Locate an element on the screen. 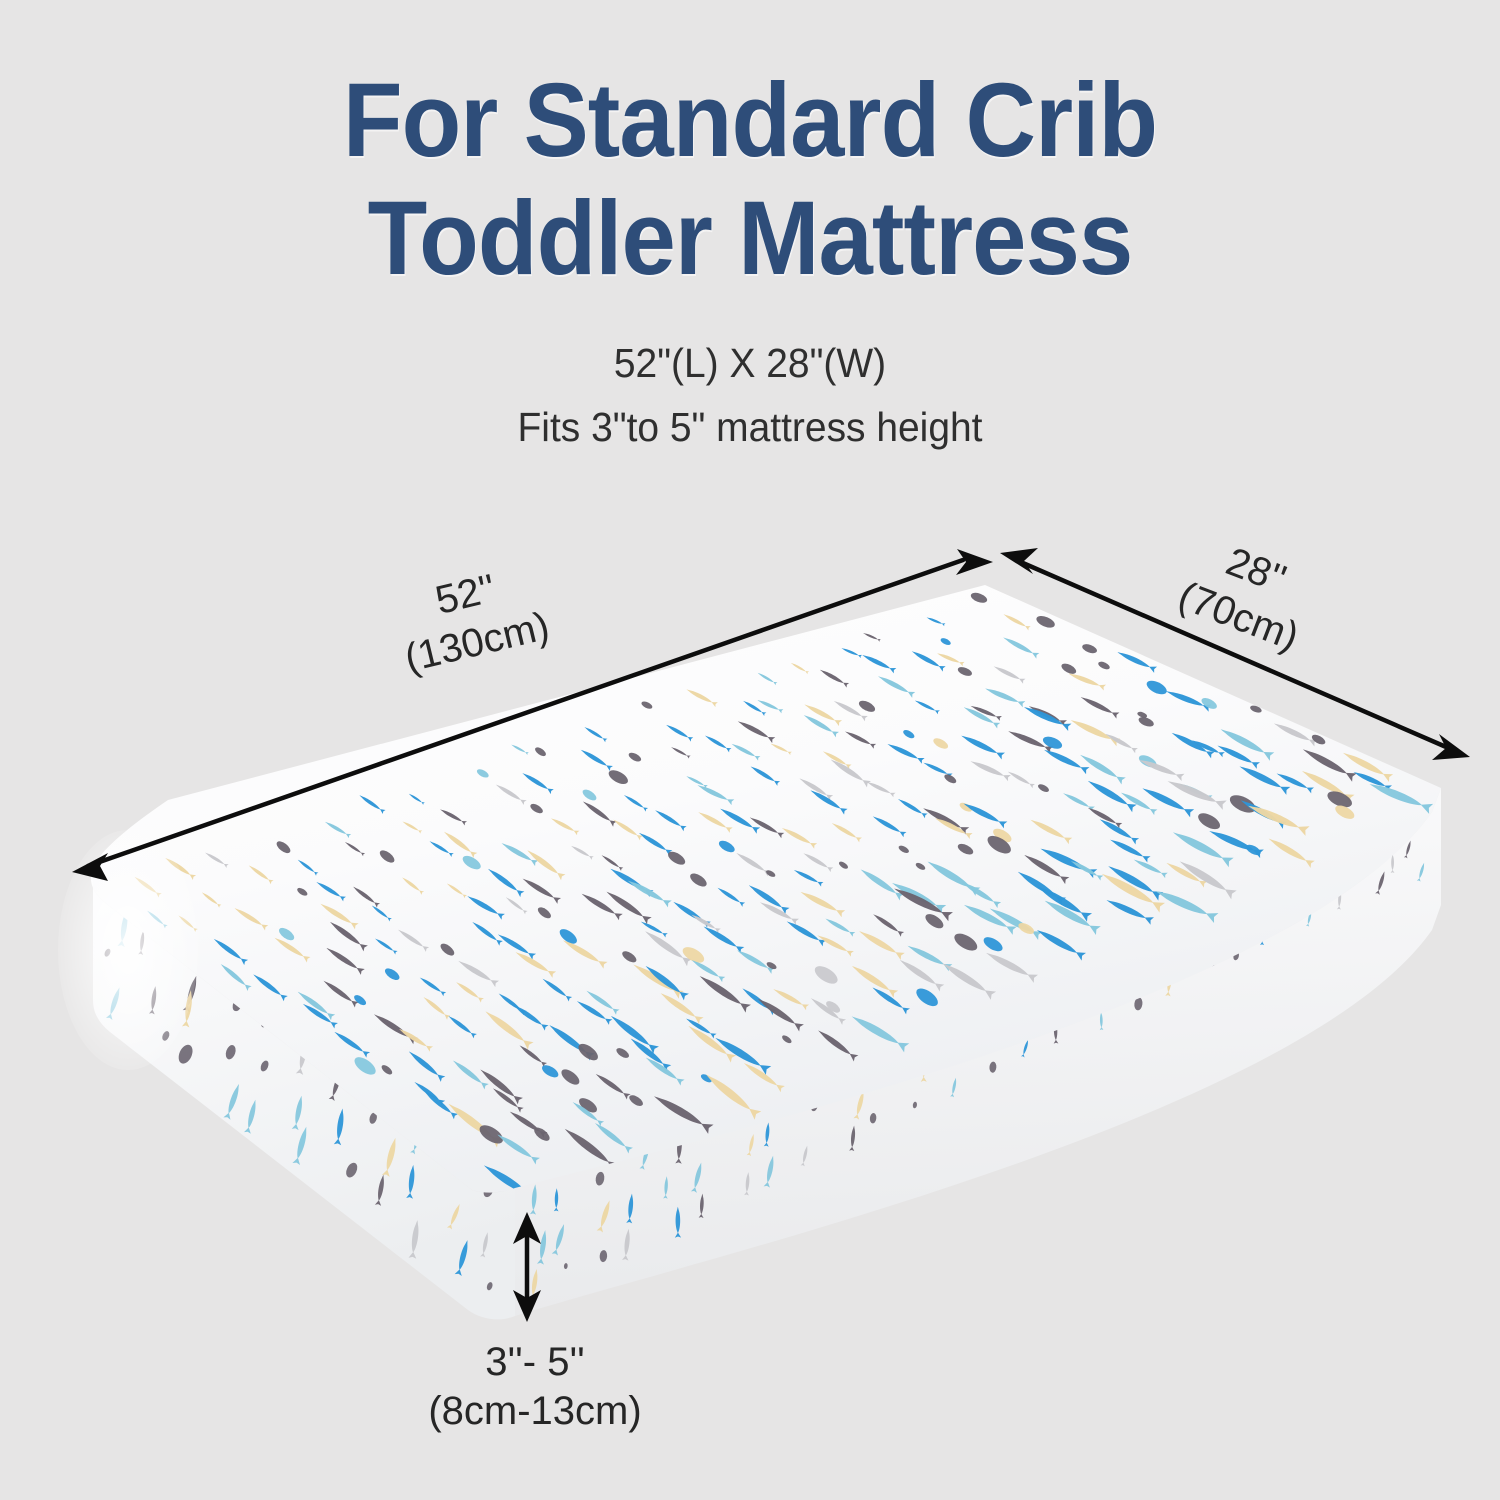  thickness-arrow is located at coordinates (527, 1267).